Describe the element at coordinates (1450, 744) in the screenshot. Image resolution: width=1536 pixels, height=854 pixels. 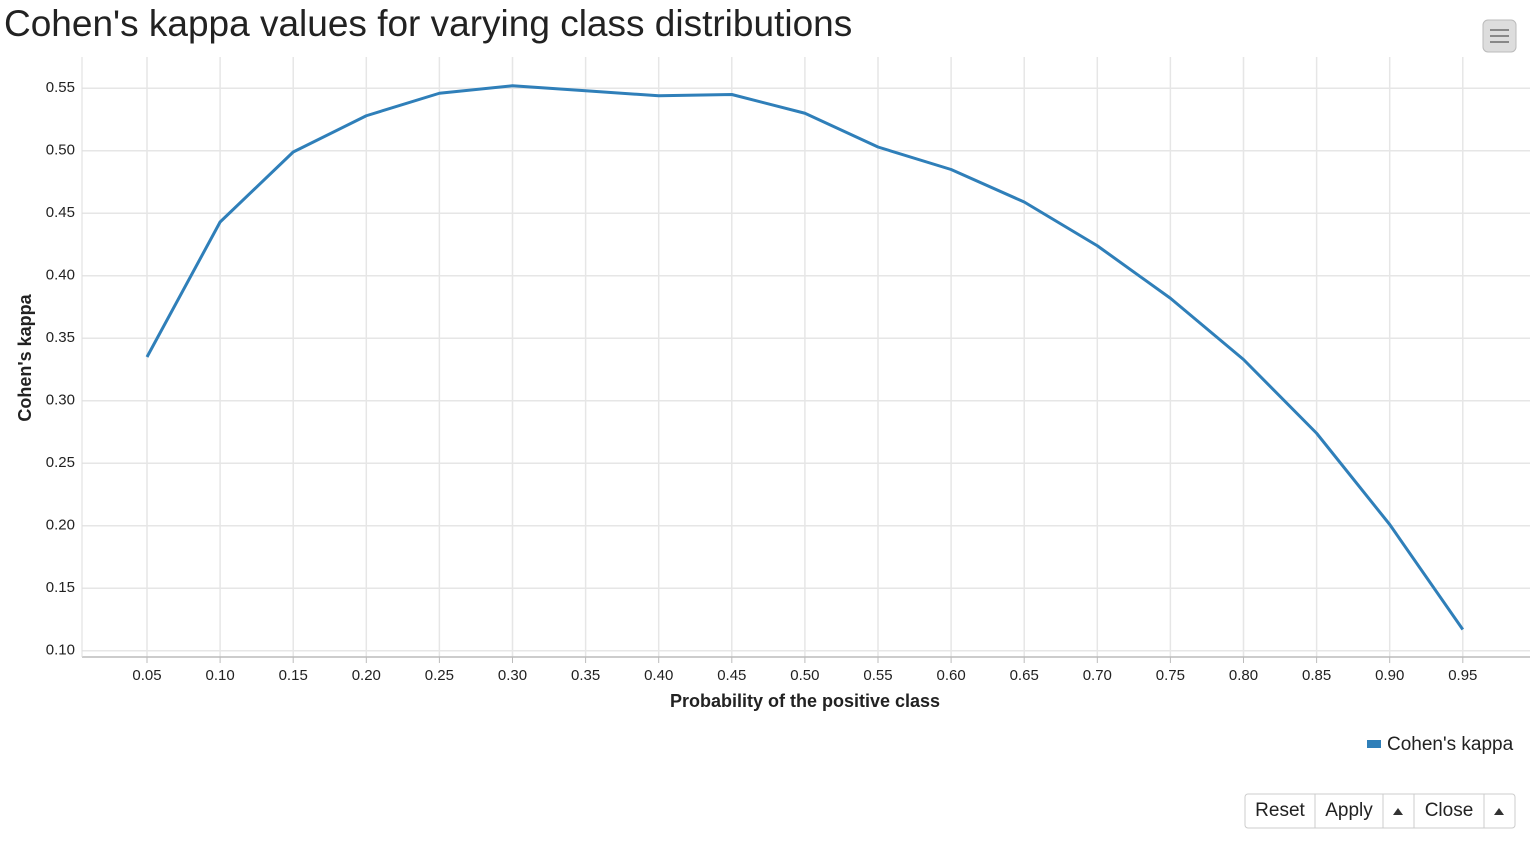
I see `legend-label: Cohen's kappa` at that location.